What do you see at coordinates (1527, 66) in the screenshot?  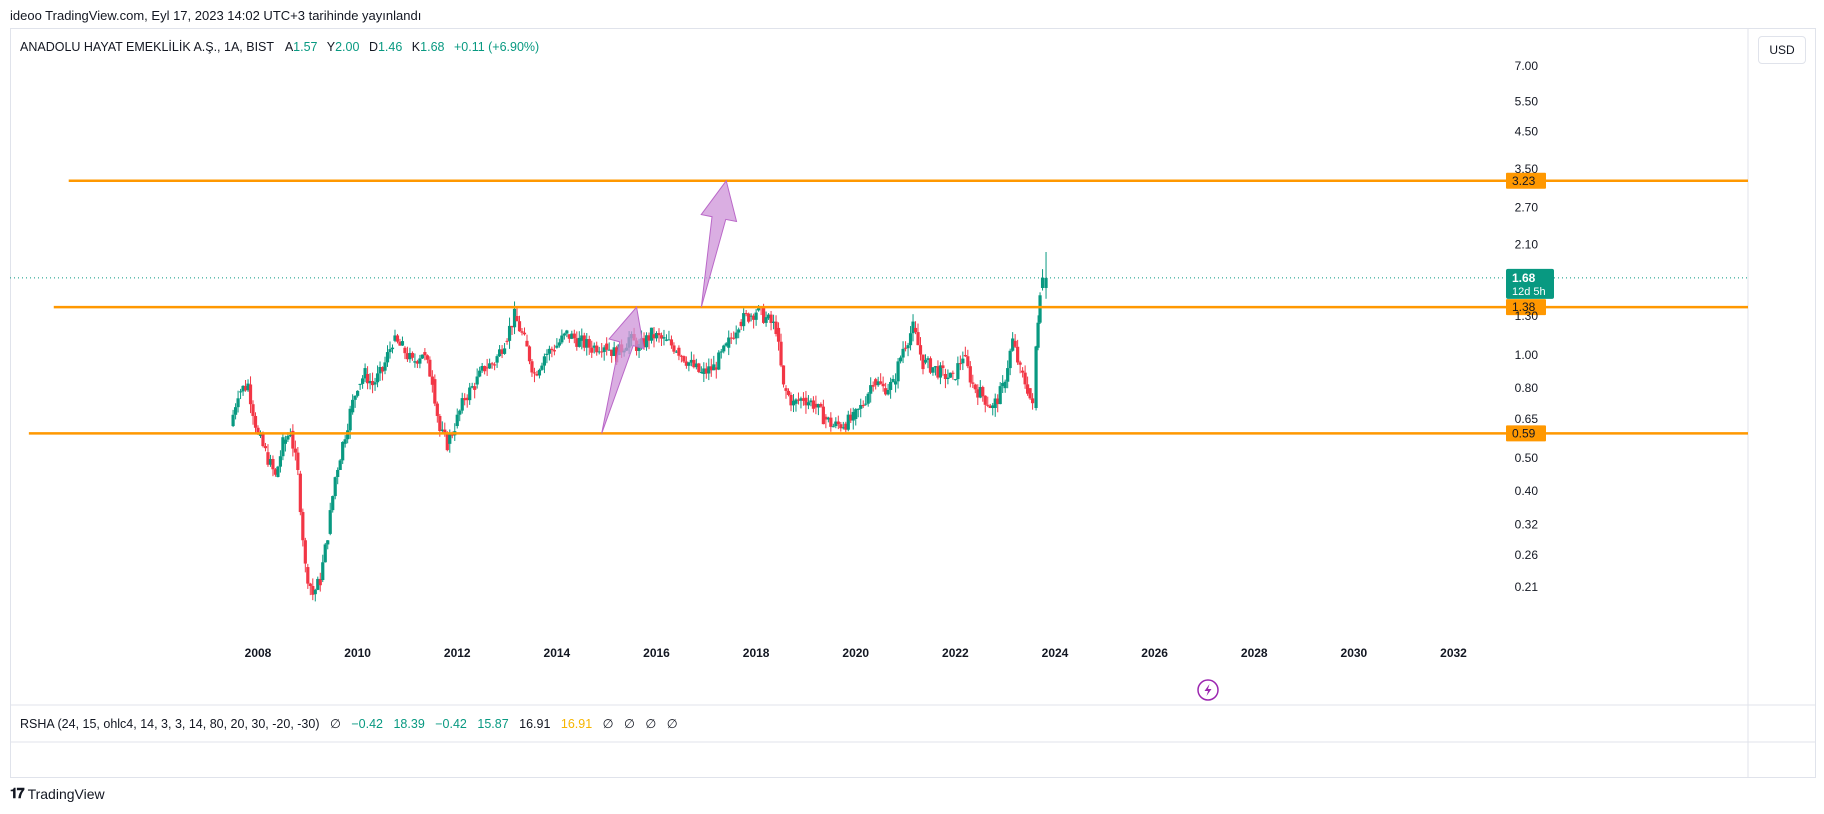 I see `price-tick-label: 7.00` at bounding box center [1527, 66].